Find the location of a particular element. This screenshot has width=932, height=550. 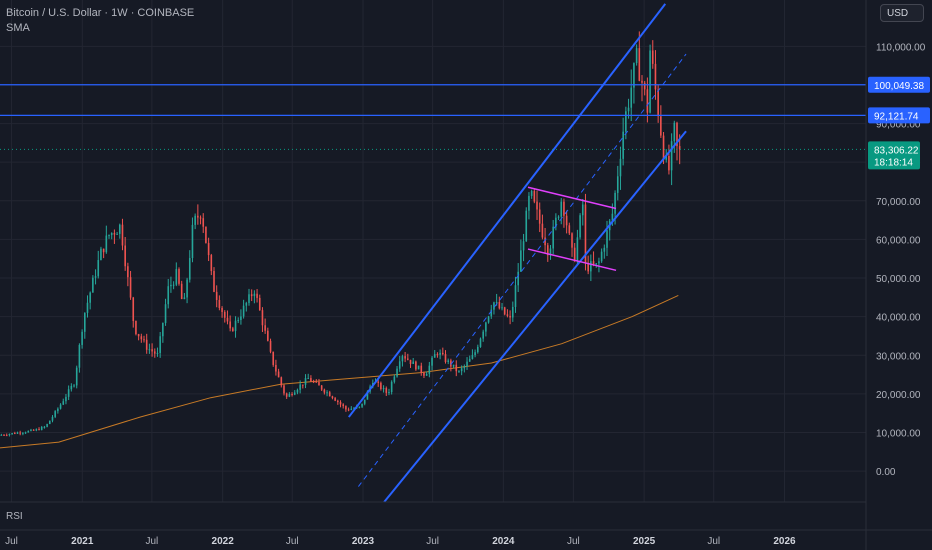

y-tick-label: 40,000.00 is located at coordinates (898, 318).